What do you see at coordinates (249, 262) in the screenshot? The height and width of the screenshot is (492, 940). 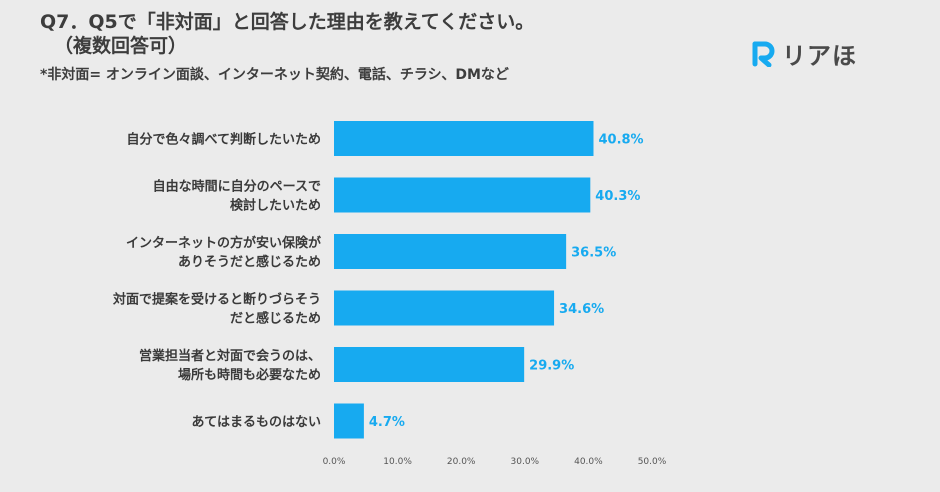 I see `category-label-3-2: ありそうだと感じるため` at bounding box center [249, 262].